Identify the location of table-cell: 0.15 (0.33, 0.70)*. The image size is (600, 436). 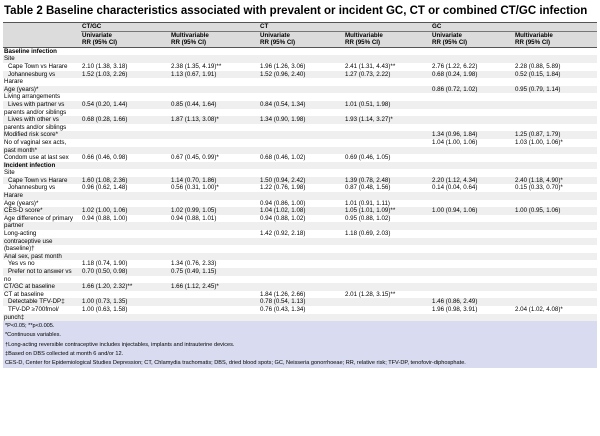
(539, 188).